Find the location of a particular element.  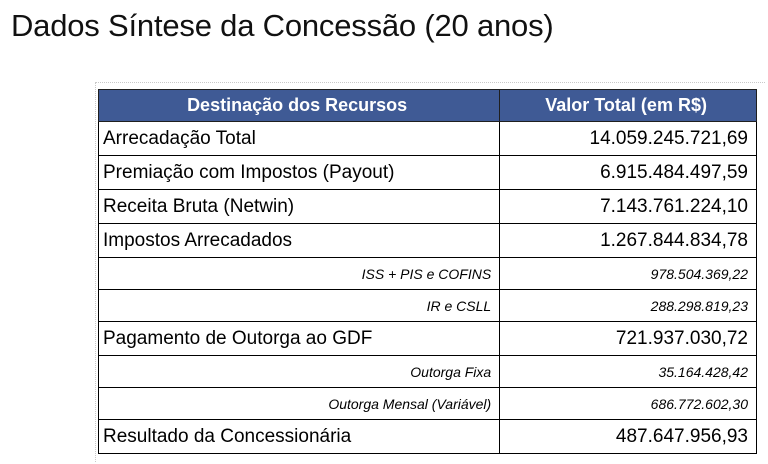

subrow-value: 35.164.428,42 is located at coordinates (628, 371).